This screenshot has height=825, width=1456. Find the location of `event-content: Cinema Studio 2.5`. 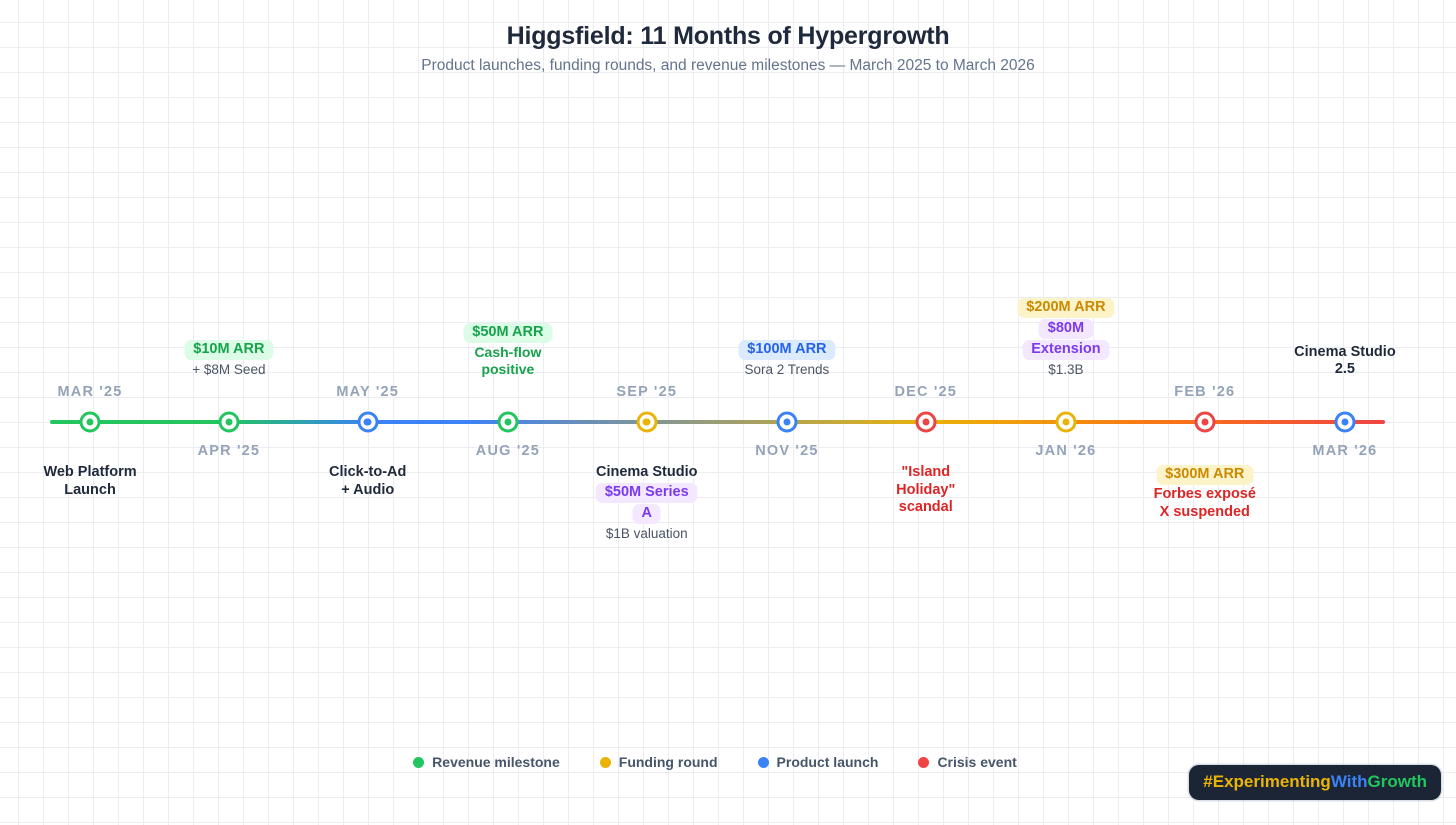

event-content: Cinema Studio 2.5 is located at coordinates (1345, 360).